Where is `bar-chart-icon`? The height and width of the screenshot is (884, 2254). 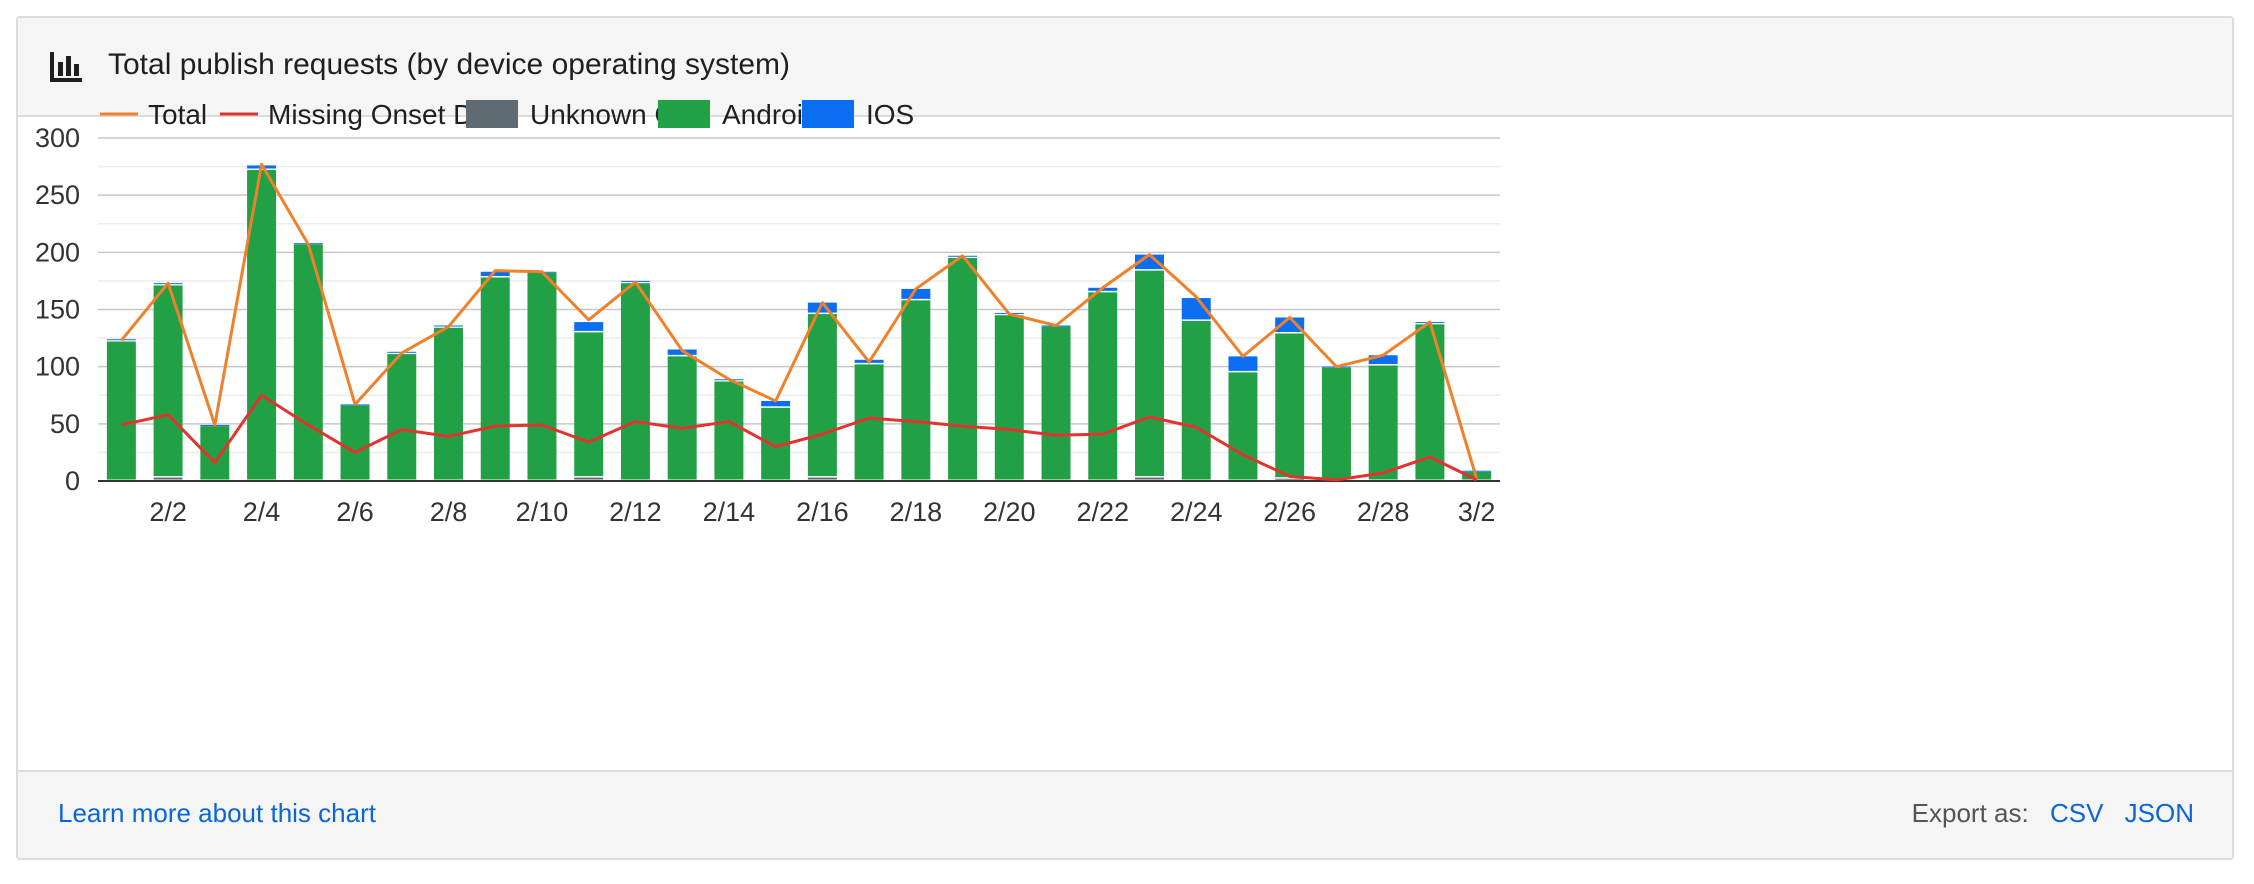 bar-chart-icon is located at coordinates (66, 67).